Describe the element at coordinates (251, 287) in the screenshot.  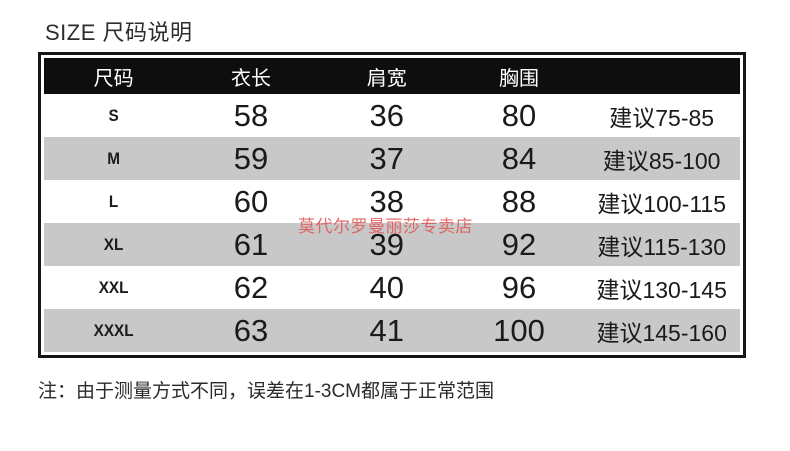
I see `length-value: 62` at that location.